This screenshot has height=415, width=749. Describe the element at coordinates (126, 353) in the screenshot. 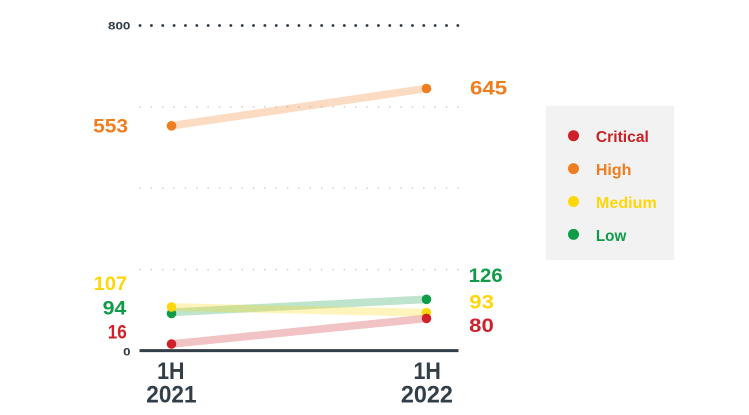

I see `svg-text: 0` at that location.